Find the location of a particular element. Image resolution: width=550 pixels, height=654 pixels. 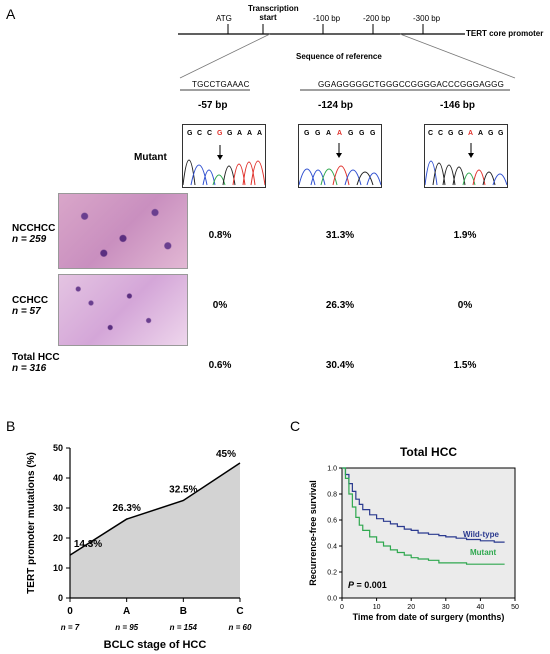

promoter-title: TERT core promoter is located at coordinates (505, 33).